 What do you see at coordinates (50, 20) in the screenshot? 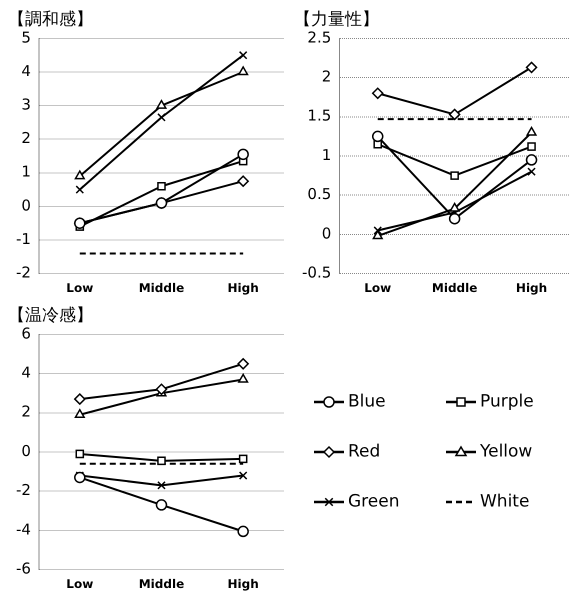
I see `chart-title: 【調和感】` at bounding box center [50, 20].